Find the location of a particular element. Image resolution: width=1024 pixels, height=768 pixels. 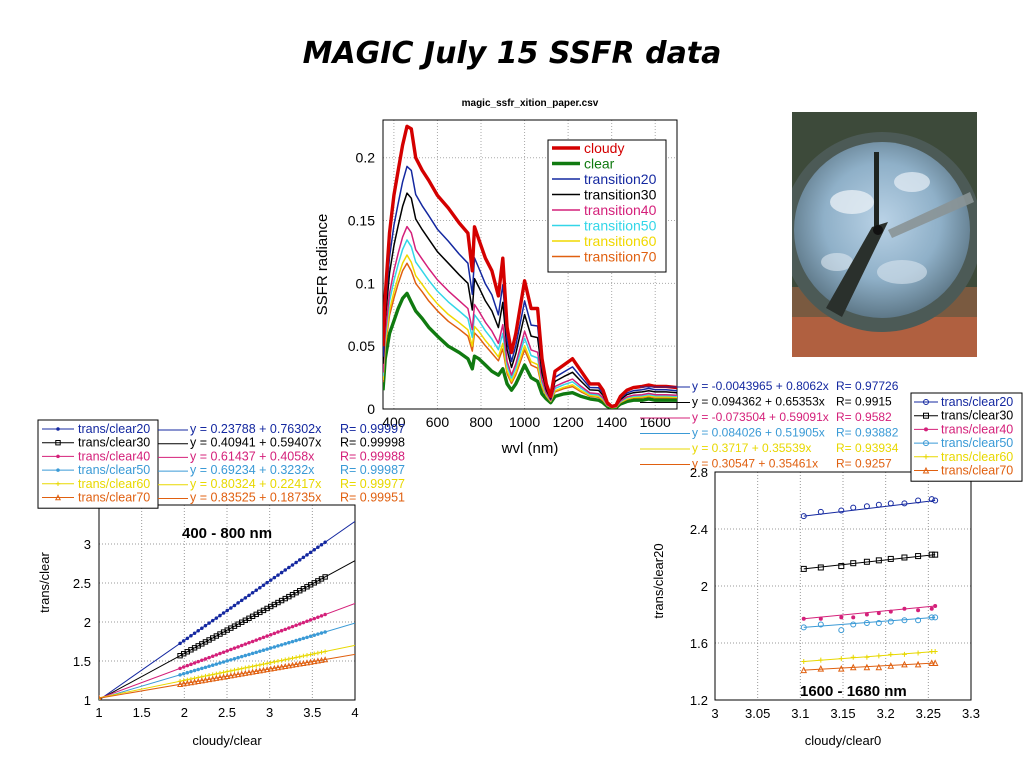

fit-equation-label: y = -0.0043965 + 0.8062x is located at coordinates (760, 386).